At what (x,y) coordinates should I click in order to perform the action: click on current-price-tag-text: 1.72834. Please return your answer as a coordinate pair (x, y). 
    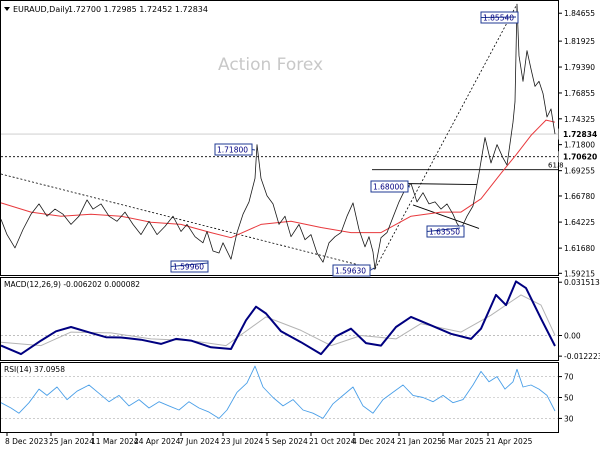
    Looking at the image, I should click on (580, 134).